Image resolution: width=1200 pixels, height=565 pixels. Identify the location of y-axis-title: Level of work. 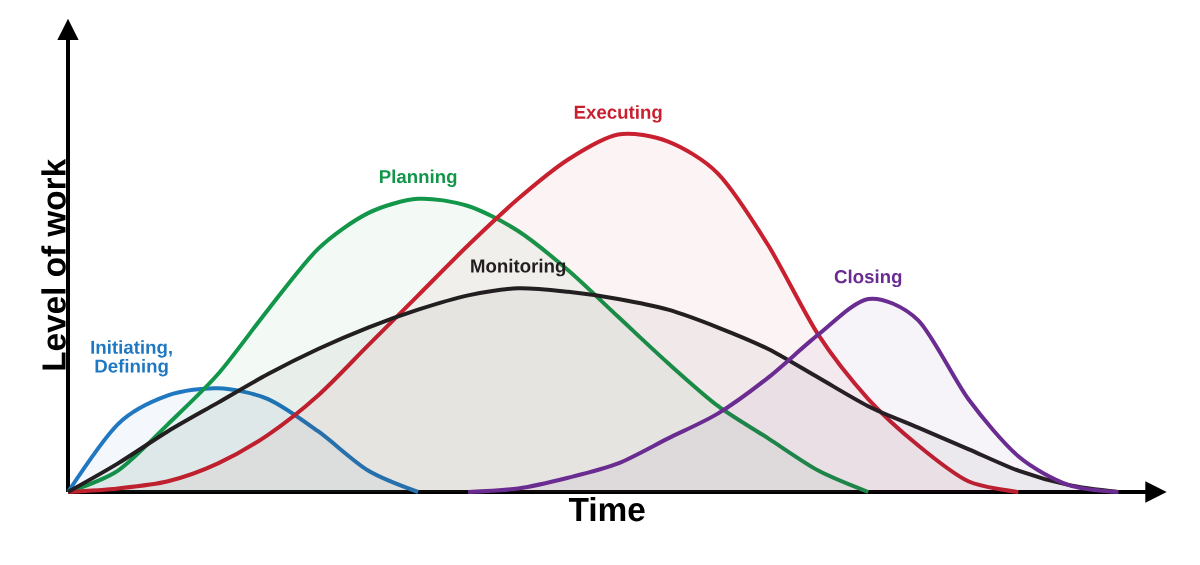
(53, 264).